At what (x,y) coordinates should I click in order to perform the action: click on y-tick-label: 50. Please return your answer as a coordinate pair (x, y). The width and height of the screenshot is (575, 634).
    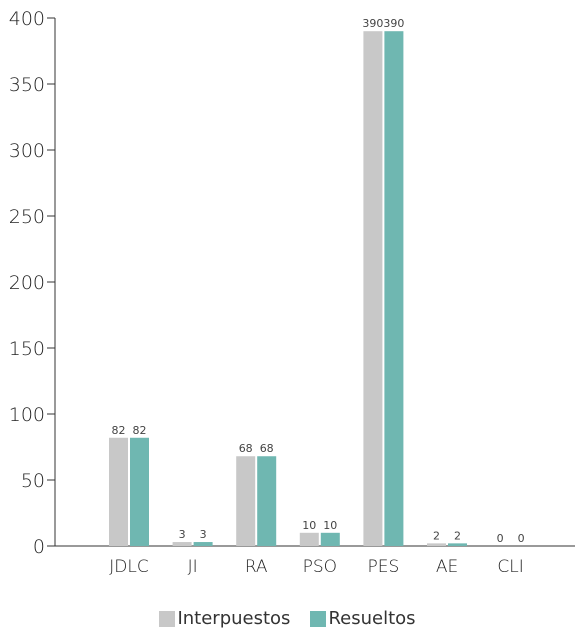
    Looking at the image, I should click on (33, 481).